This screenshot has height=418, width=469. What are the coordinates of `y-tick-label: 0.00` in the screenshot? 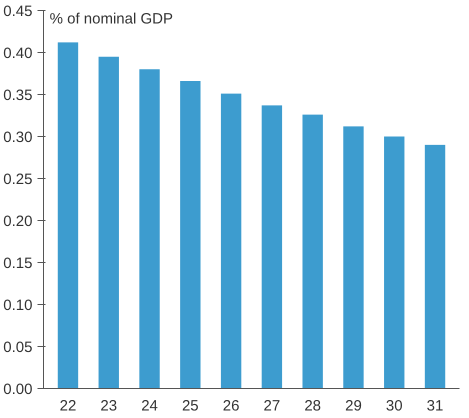 It's located at (18, 389).